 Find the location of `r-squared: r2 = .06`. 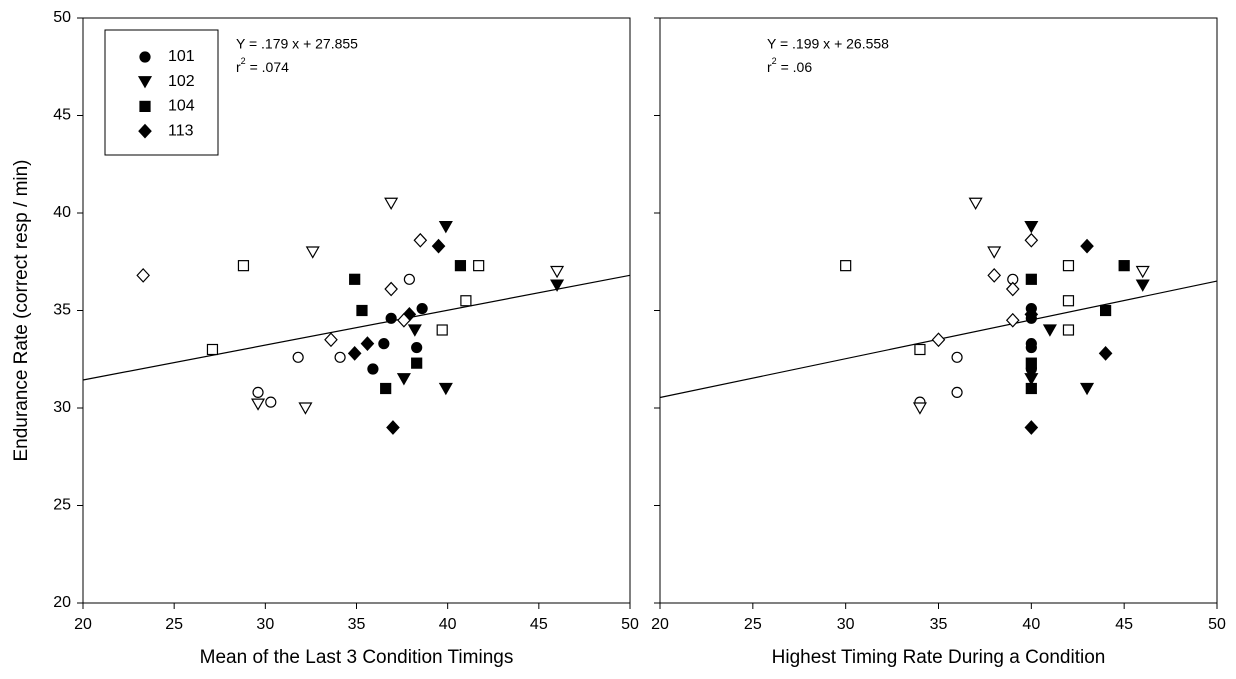

r-squared: r2 = .06 is located at coordinates (789, 65).